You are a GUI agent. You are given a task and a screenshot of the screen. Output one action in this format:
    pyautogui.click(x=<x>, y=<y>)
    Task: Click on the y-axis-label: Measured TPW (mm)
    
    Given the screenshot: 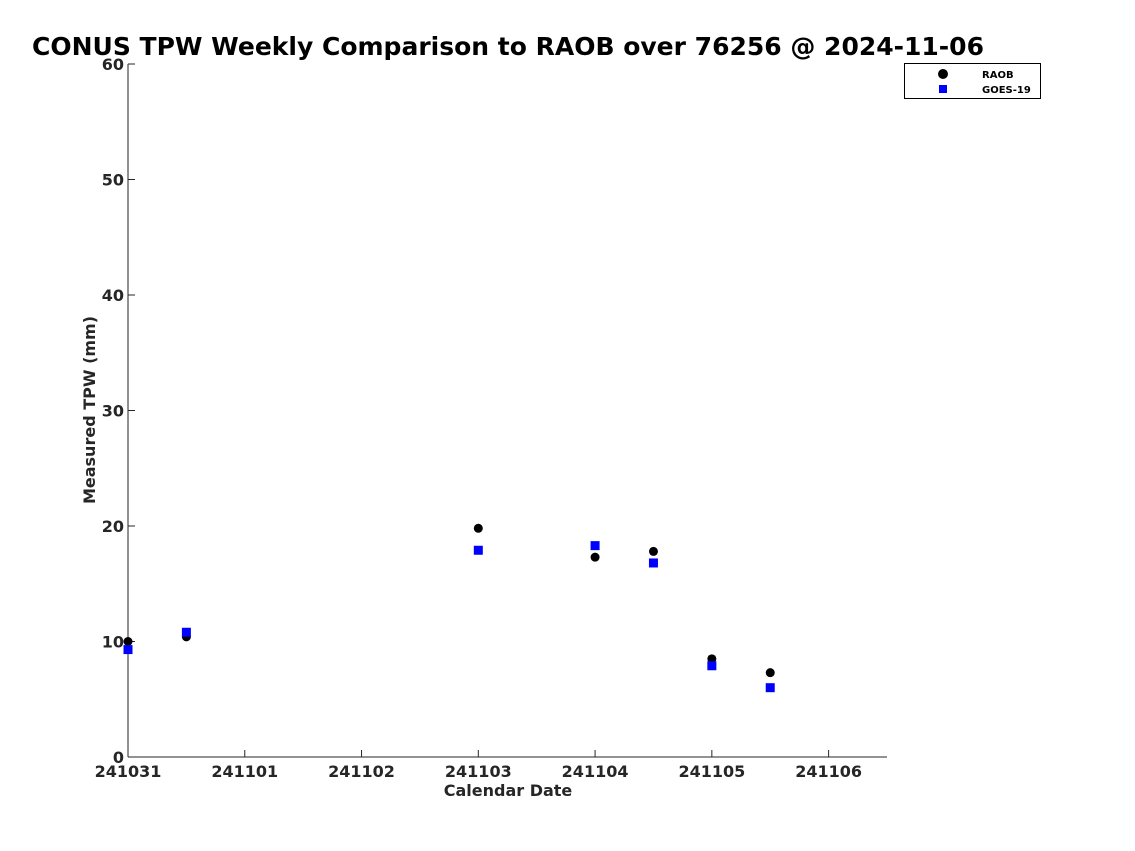 What is the action you would take?
    pyautogui.click(x=89, y=410)
    